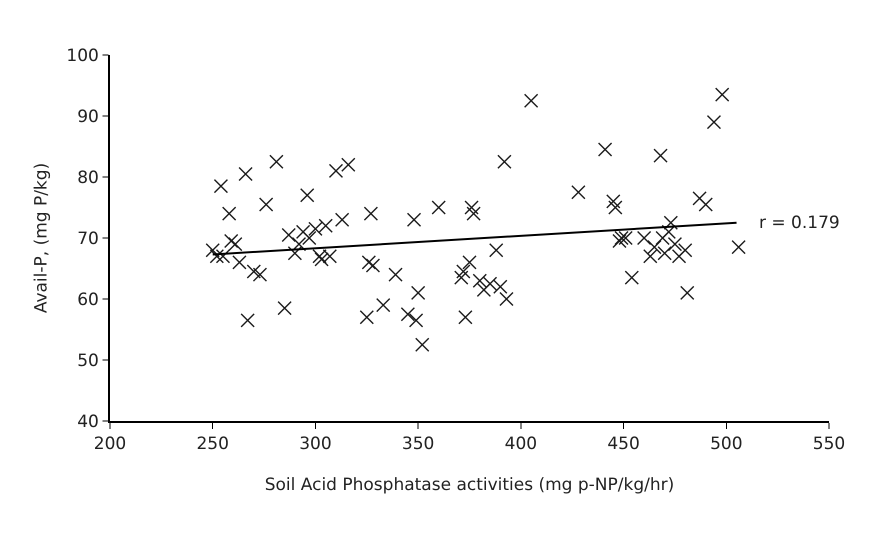 This screenshot has width=869, height=541. I want to click on y-tick-label: 90, so click(88, 116).